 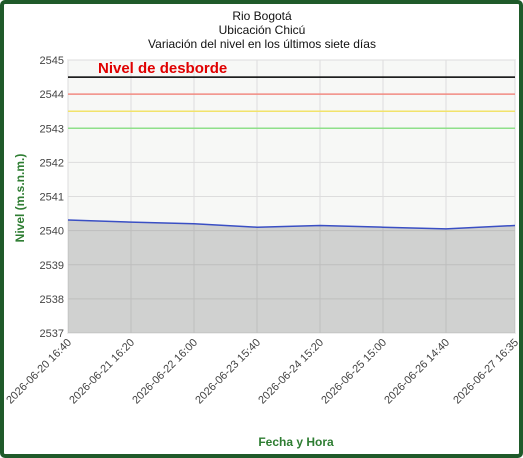 I want to click on y-axis-label: Nivel (m.s.n.m.), so click(x=20, y=198).